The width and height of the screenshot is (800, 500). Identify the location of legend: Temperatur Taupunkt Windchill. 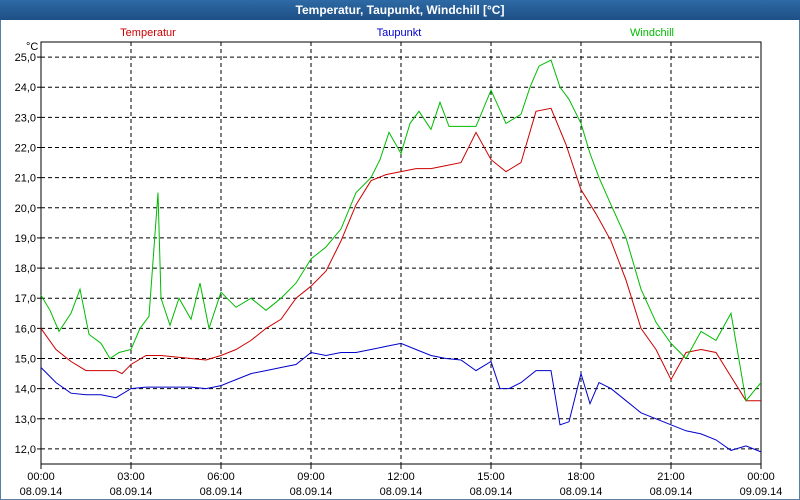
(397, 33).